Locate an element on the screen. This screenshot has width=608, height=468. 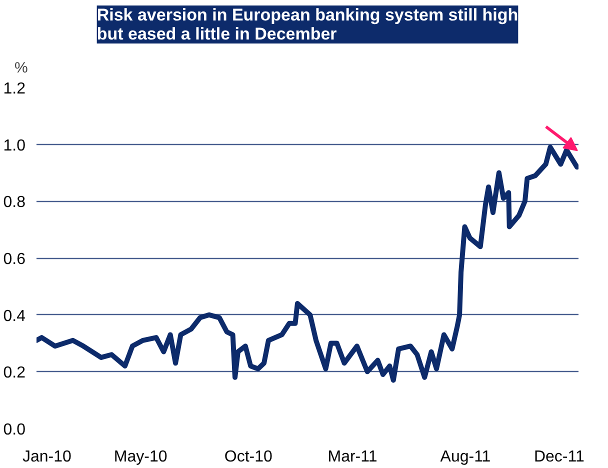
y-tick-label: 0.6 is located at coordinates (14, 259).